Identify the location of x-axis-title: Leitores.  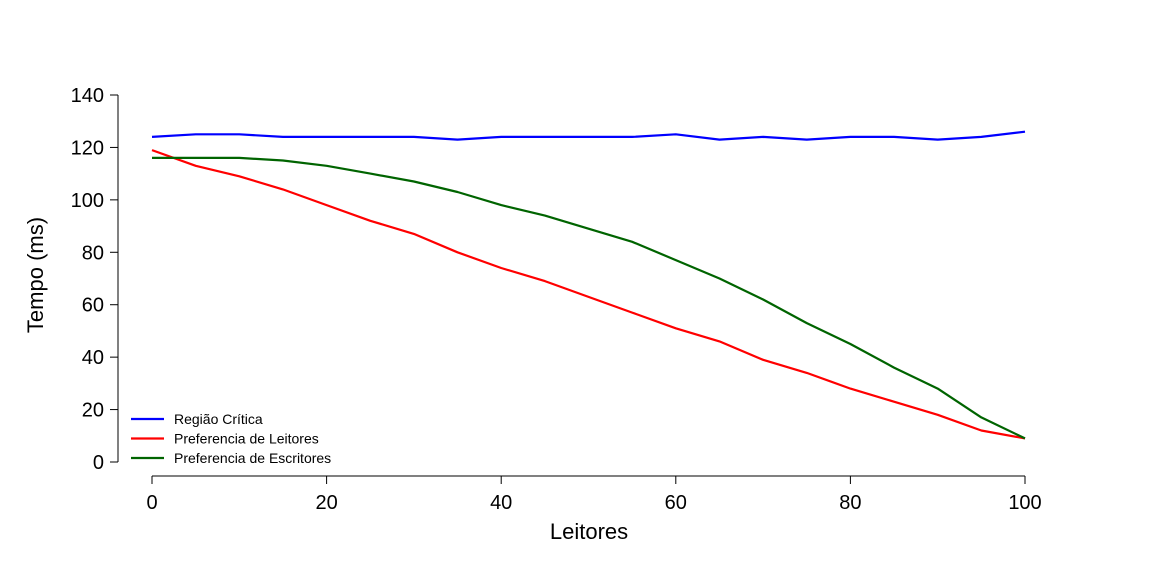
(589, 531).